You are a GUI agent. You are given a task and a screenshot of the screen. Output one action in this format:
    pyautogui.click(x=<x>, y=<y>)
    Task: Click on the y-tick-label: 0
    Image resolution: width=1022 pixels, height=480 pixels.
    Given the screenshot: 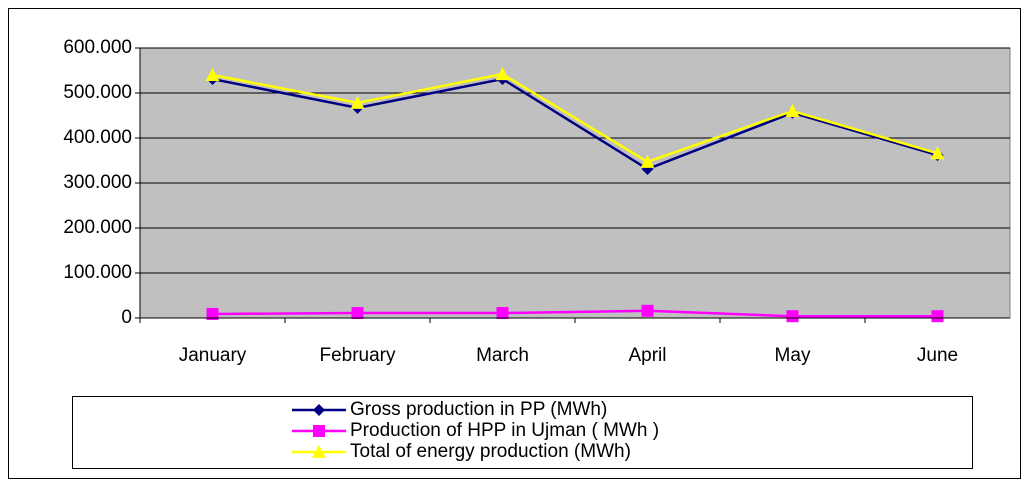 What is the action you would take?
    pyautogui.click(x=126, y=317)
    